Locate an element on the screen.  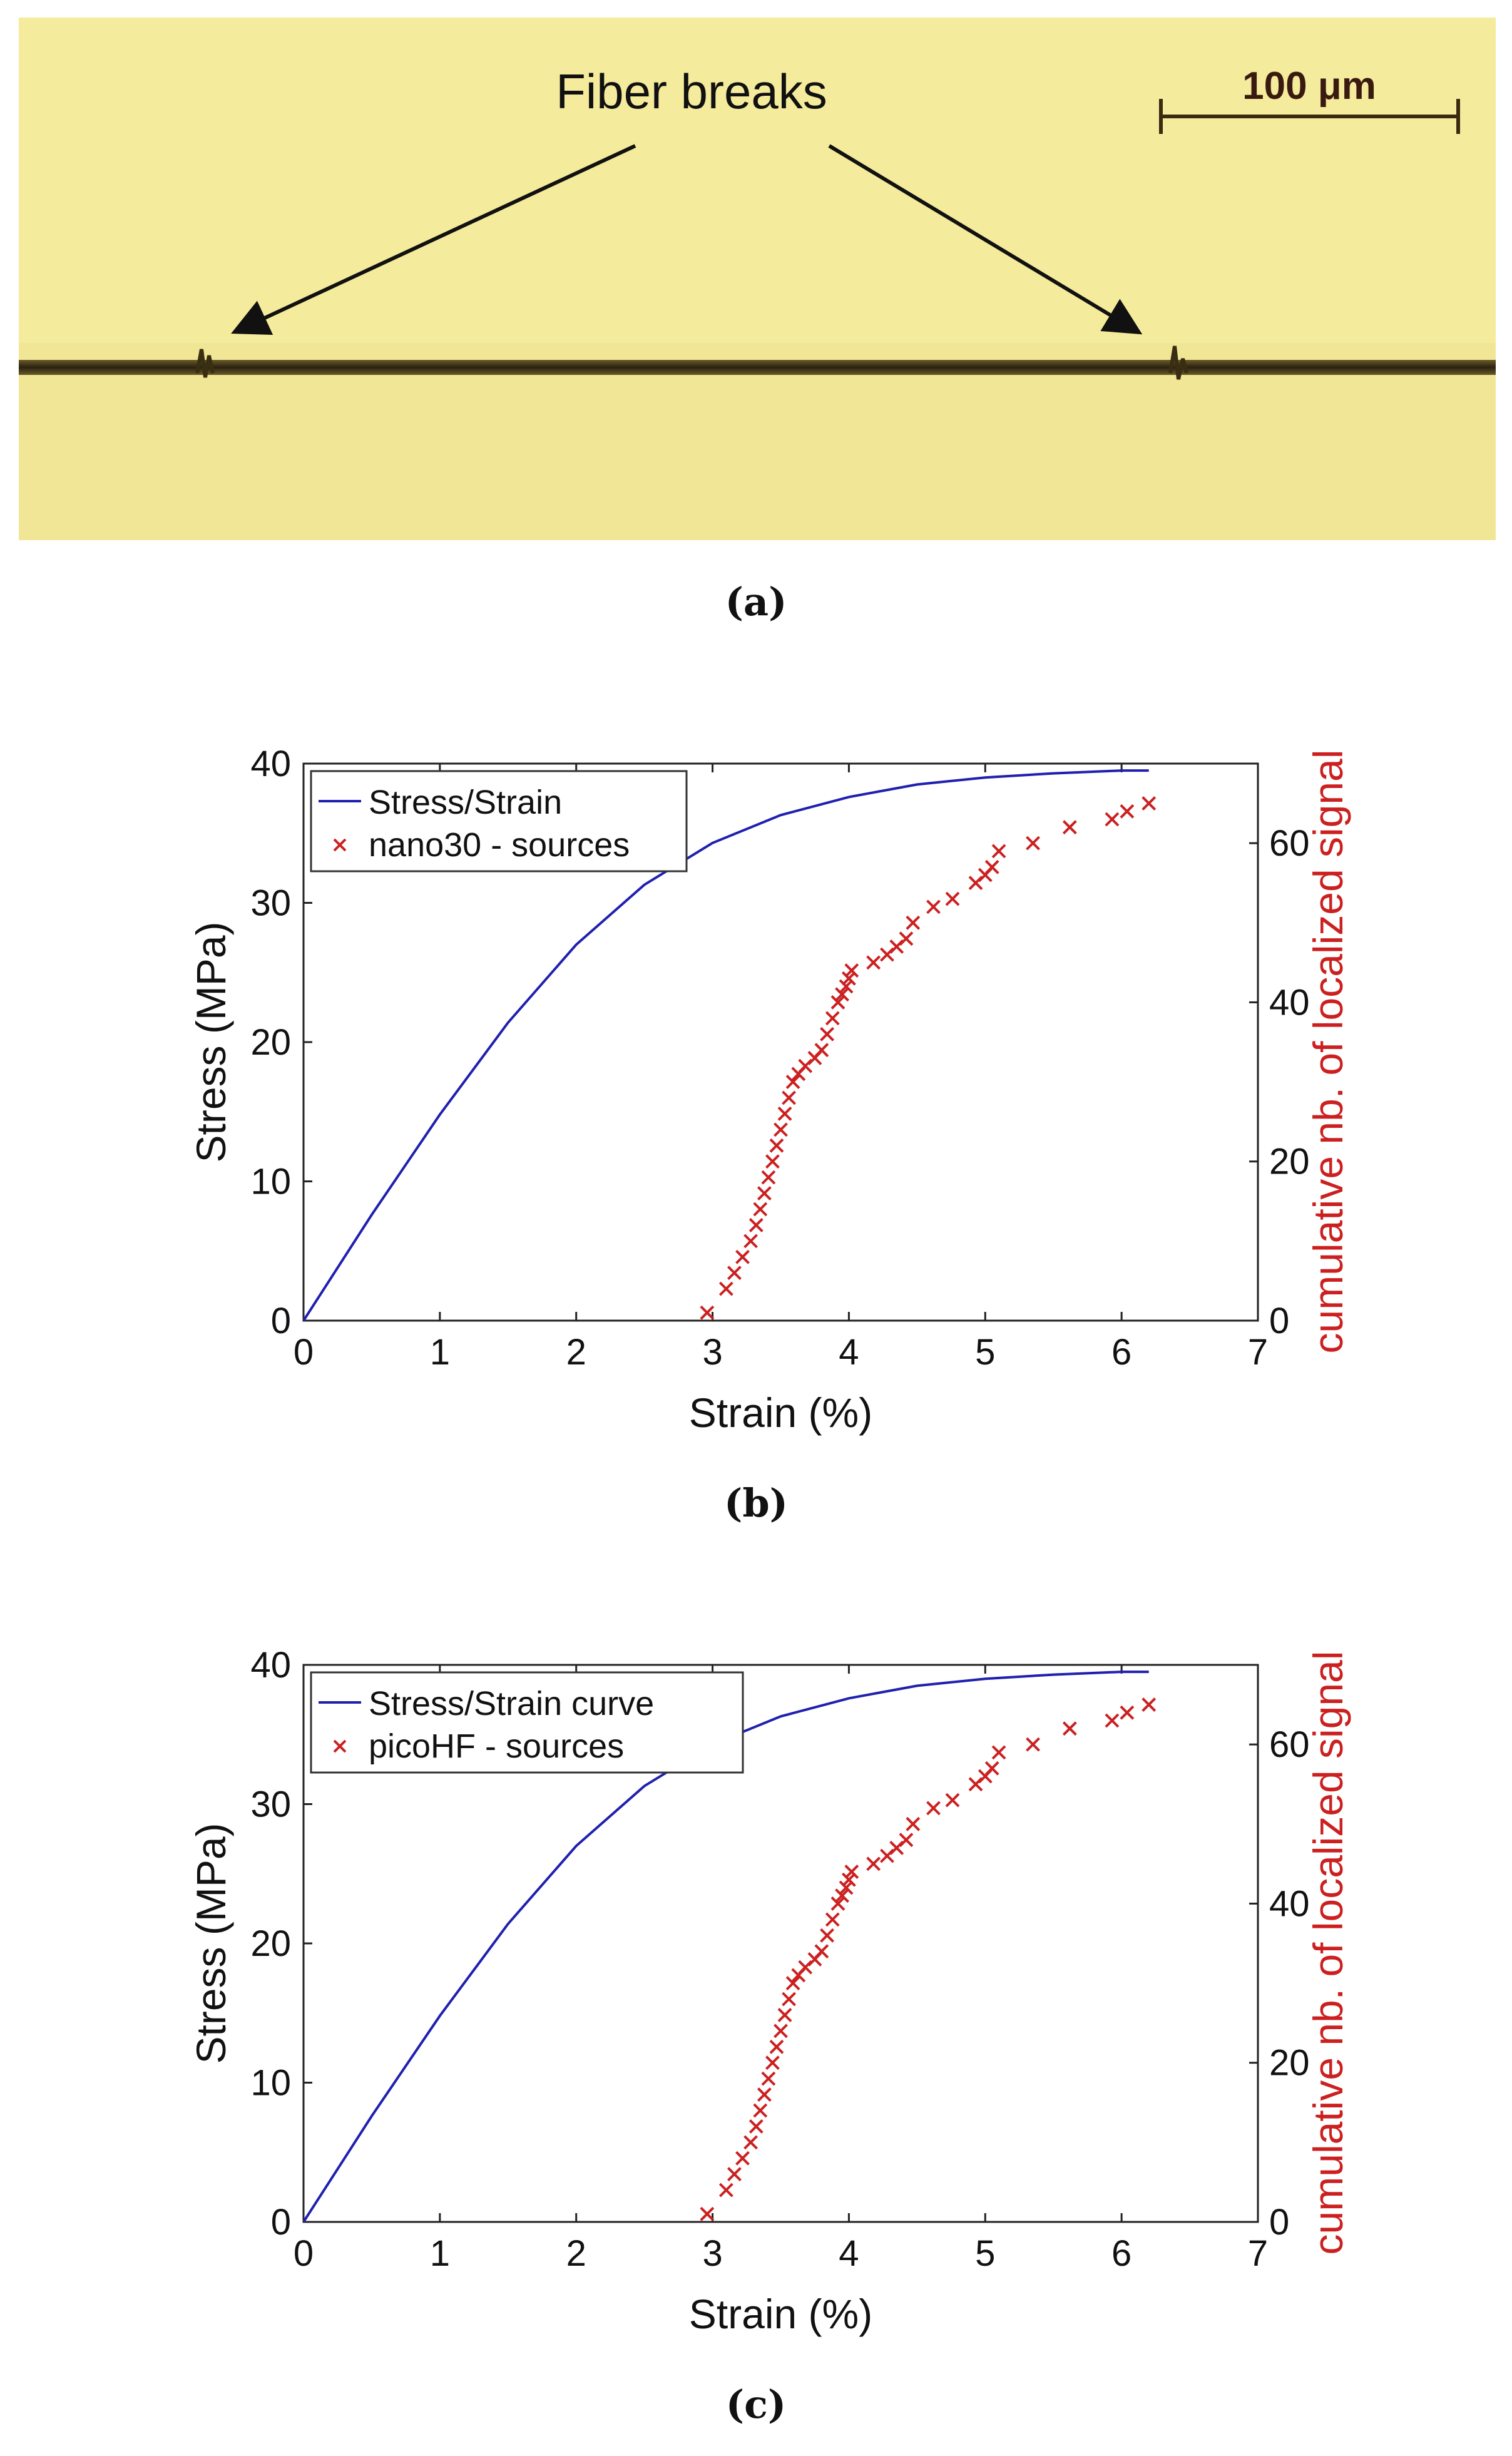
x-tick-label: 1 is located at coordinates (440, 1352).